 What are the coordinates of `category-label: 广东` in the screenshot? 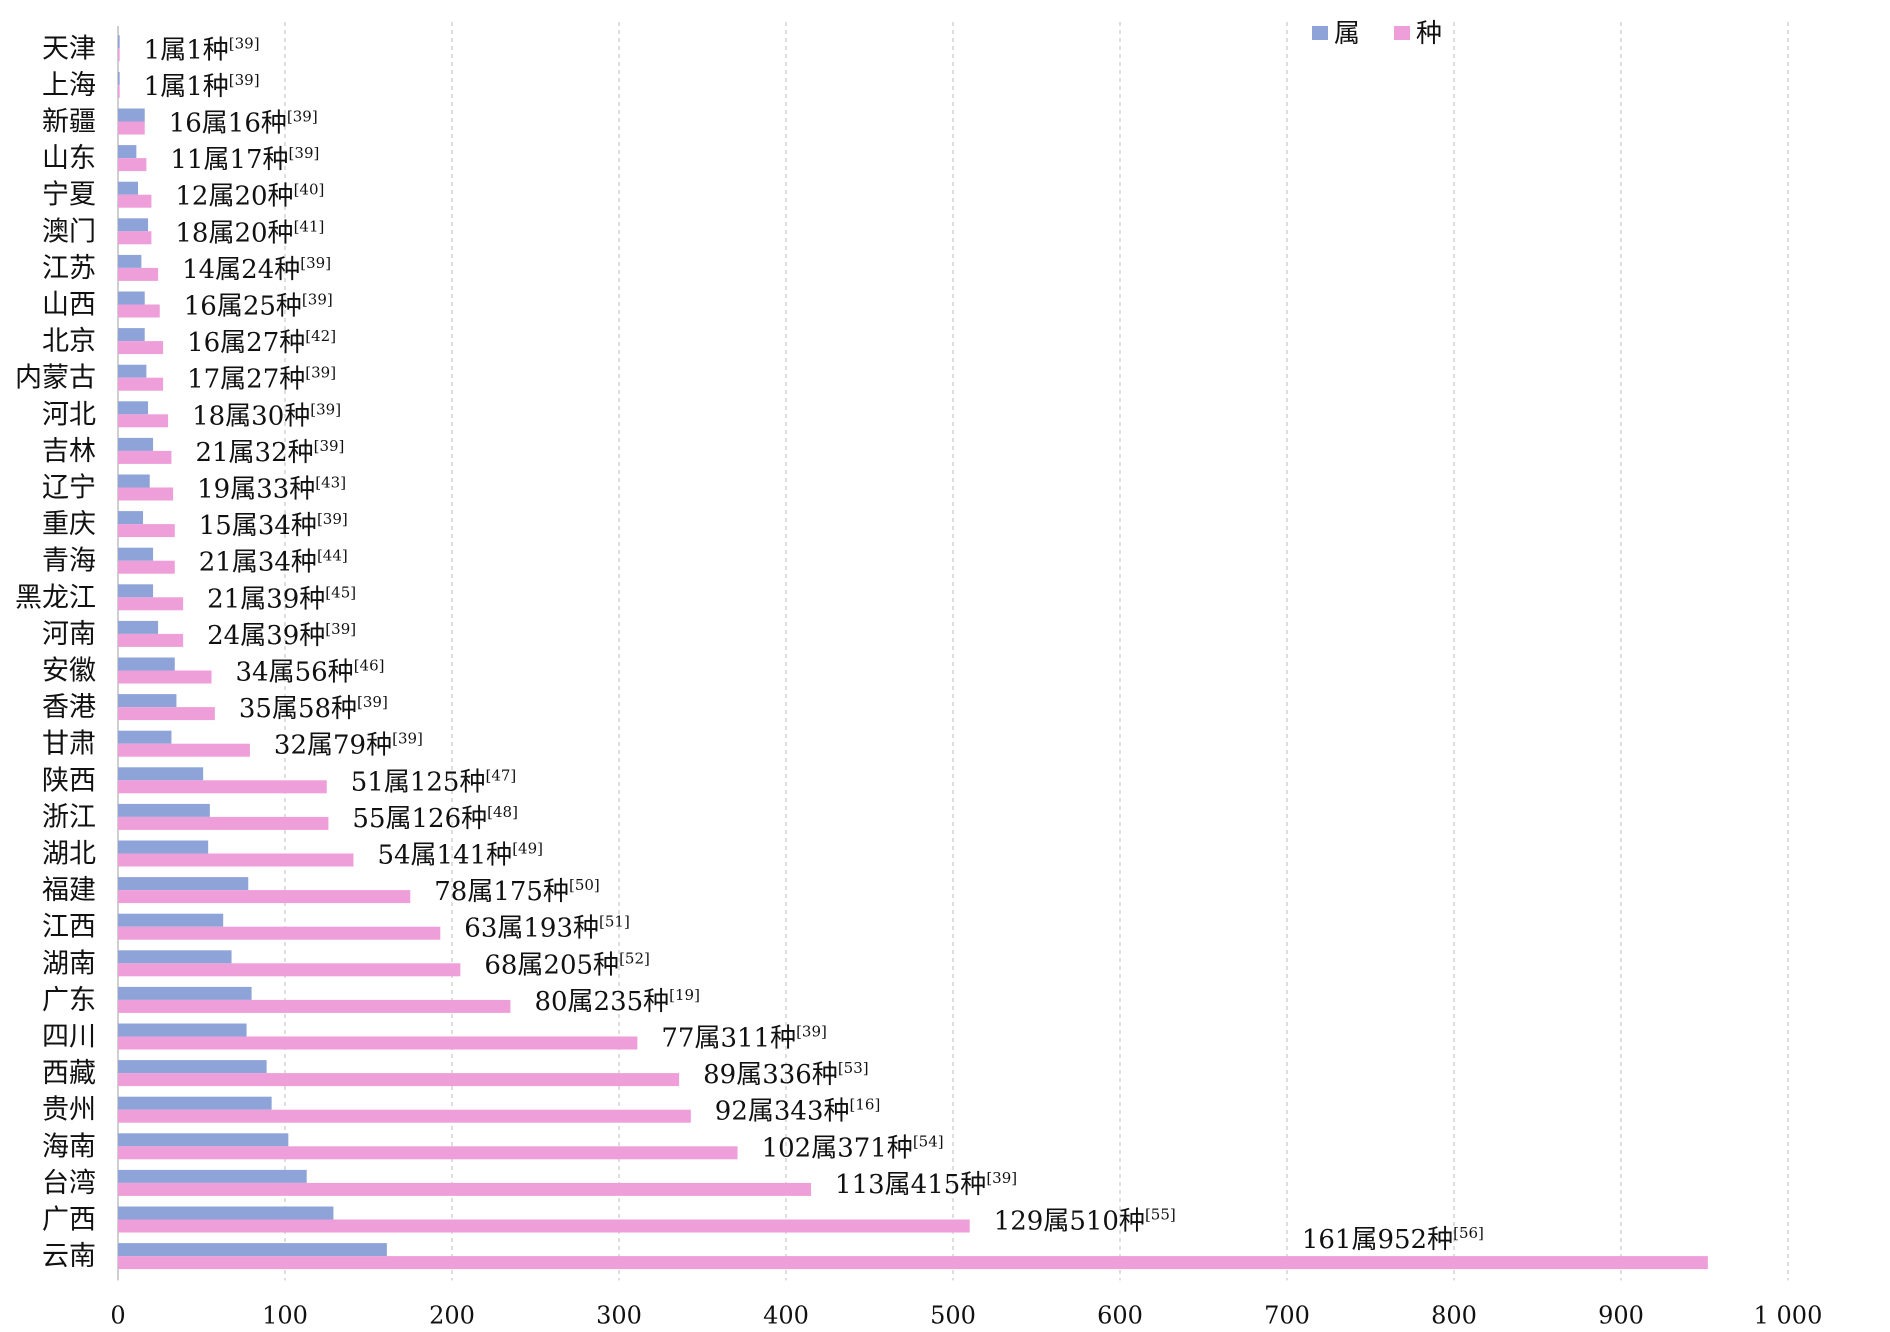 It's located at (69, 1000).